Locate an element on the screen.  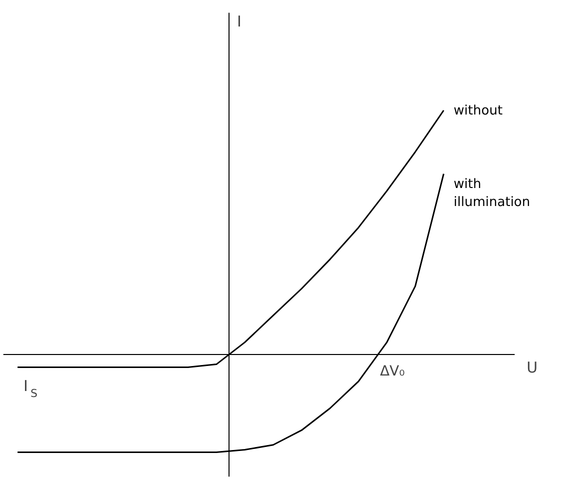
annotation: ΔV₀ is located at coordinates (393, 372).